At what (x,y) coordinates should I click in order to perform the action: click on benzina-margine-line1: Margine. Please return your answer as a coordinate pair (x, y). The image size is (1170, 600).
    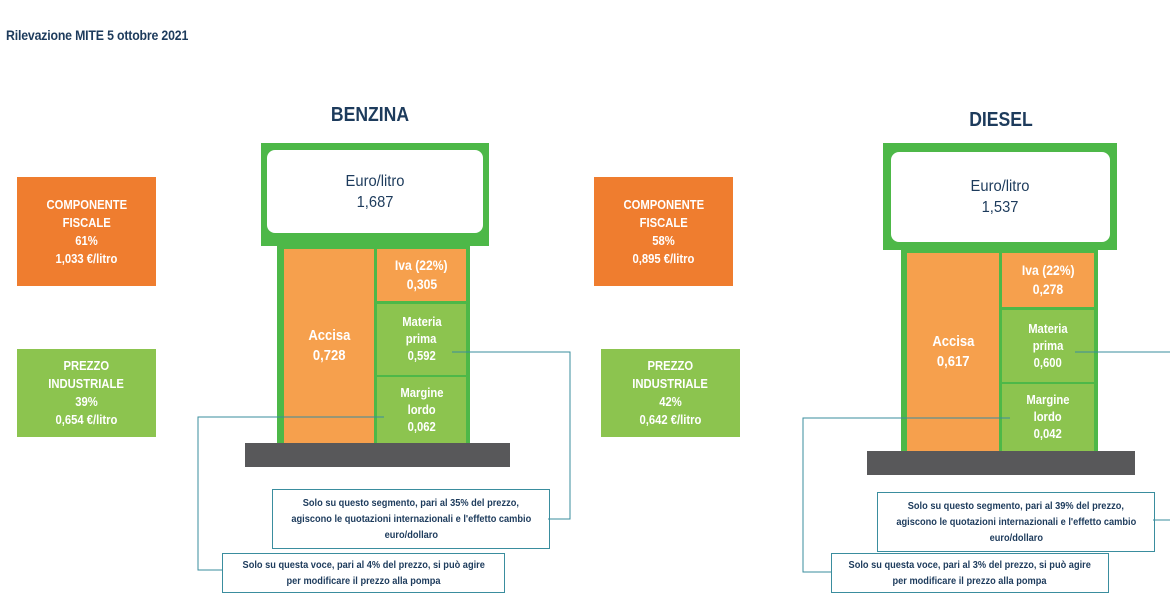
    Looking at the image, I should click on (421, 392).